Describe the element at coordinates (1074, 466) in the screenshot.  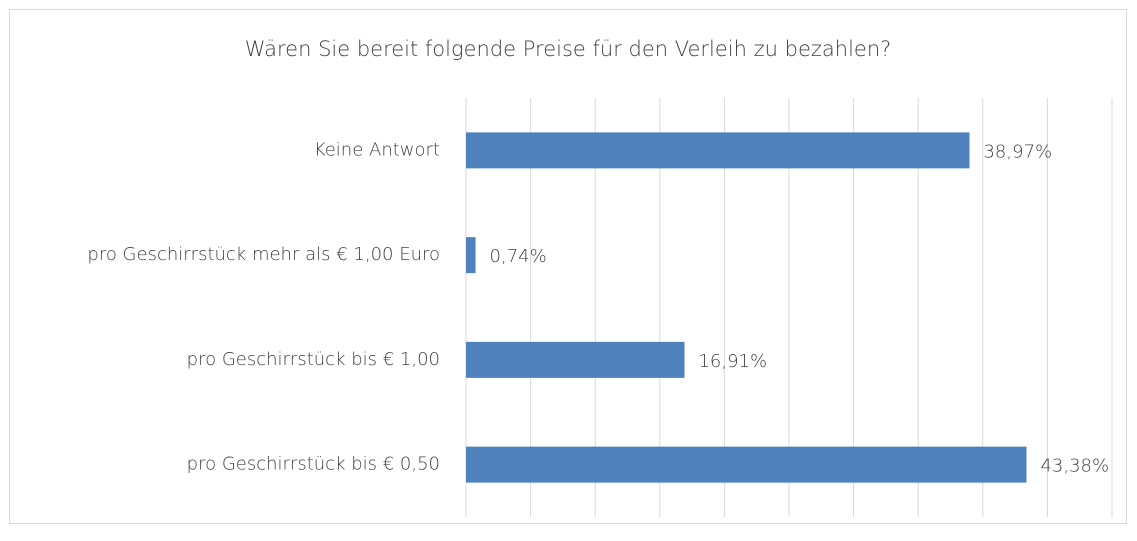
I see `data-label: 43,38%` at that location.